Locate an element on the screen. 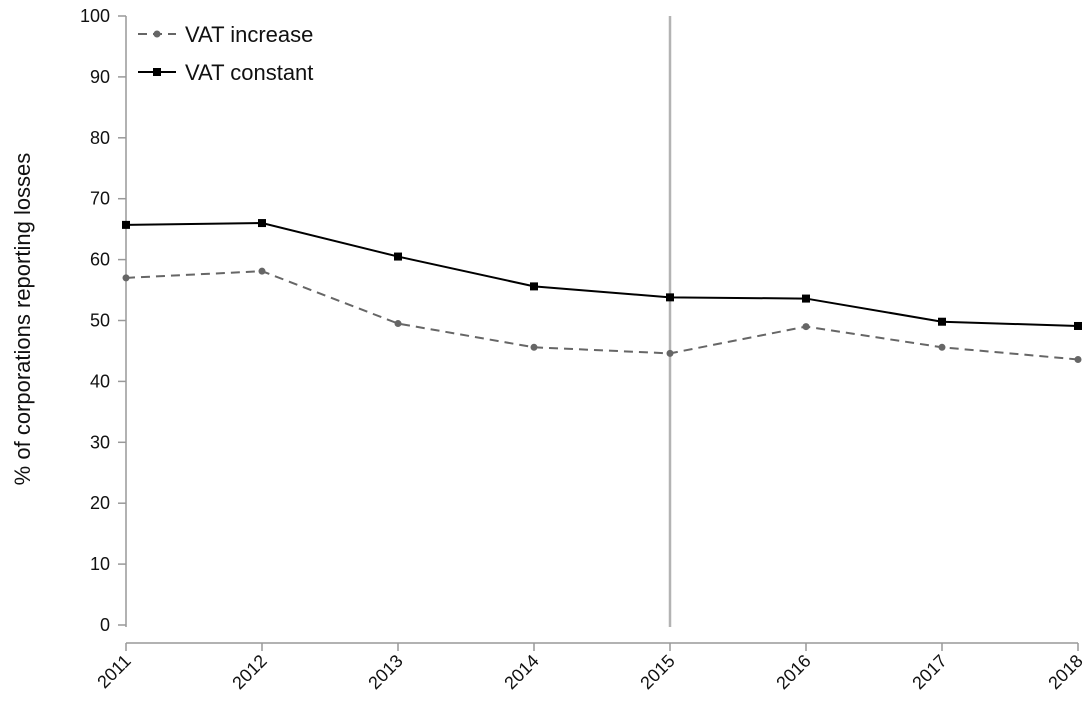 This screenshot has height=704, width=1089. legend-label: VAT increase is located at coordinates (249, 34).